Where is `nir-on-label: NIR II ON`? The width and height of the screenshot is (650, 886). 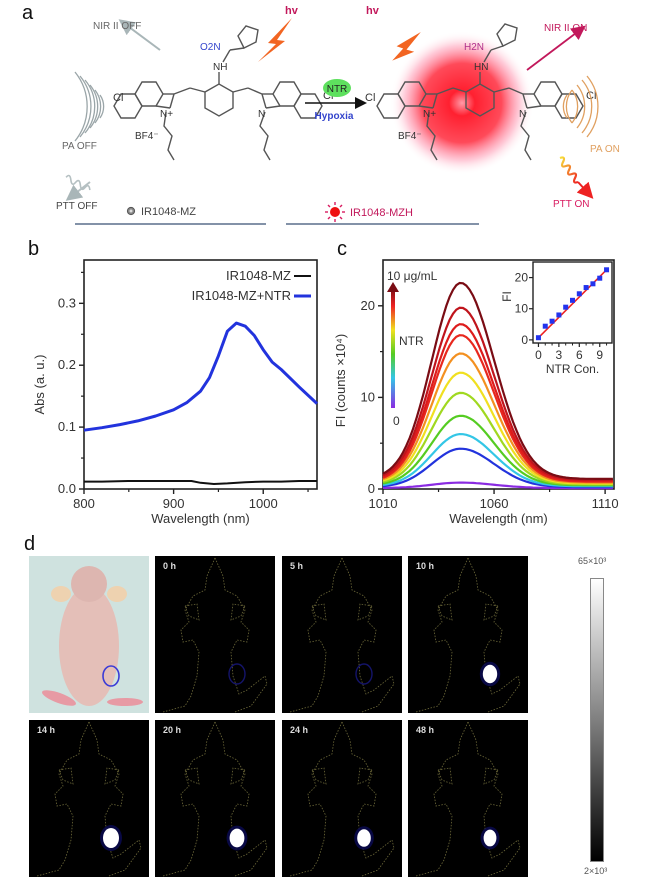 nir-on-label: NIR II ON is located at coordinates (565, 28).